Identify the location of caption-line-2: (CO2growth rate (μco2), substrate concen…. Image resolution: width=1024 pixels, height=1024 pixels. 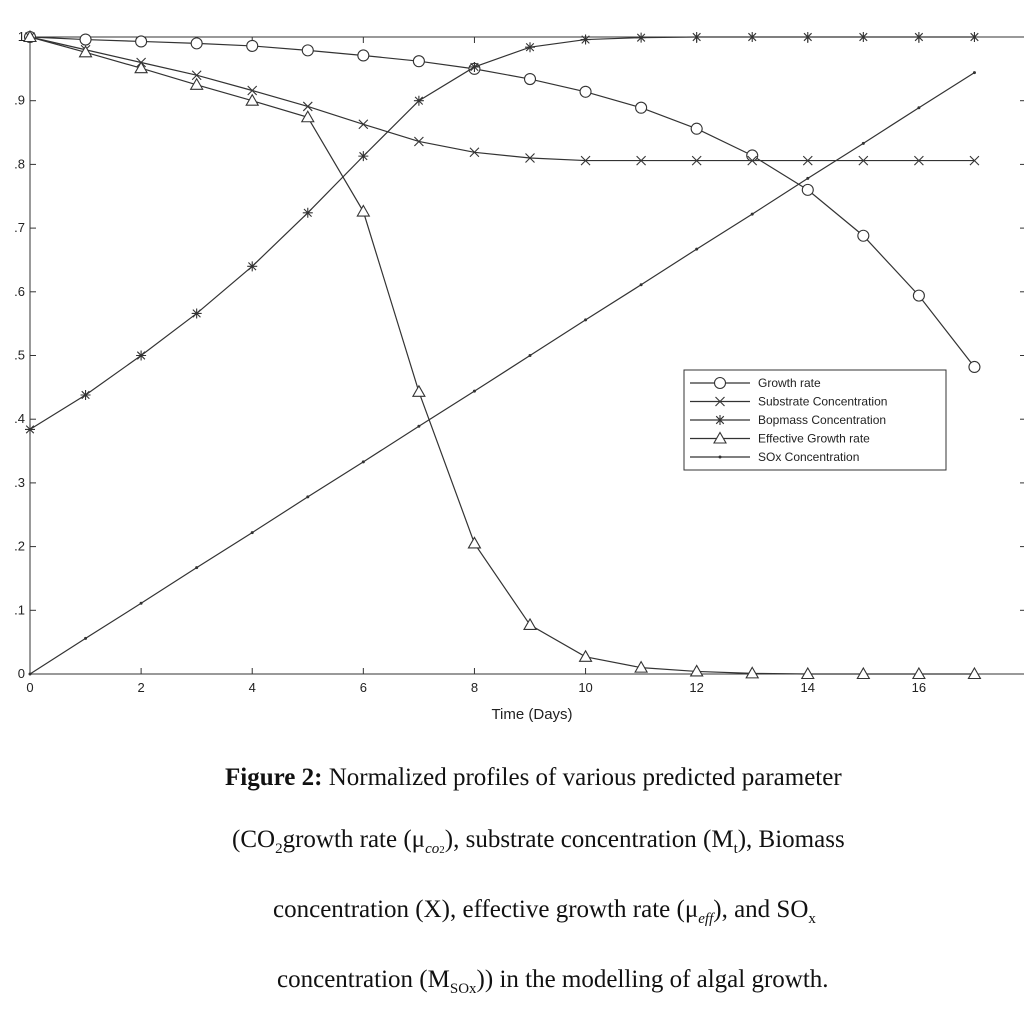
(628, 842).